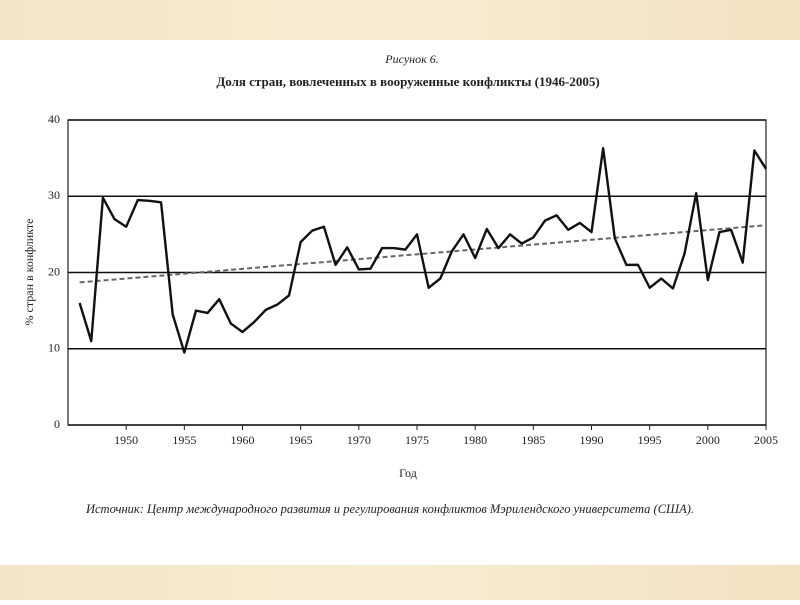 This screenshot has width=800, height=605. I want to click on y-tick-label: 10, so click(54, 348).